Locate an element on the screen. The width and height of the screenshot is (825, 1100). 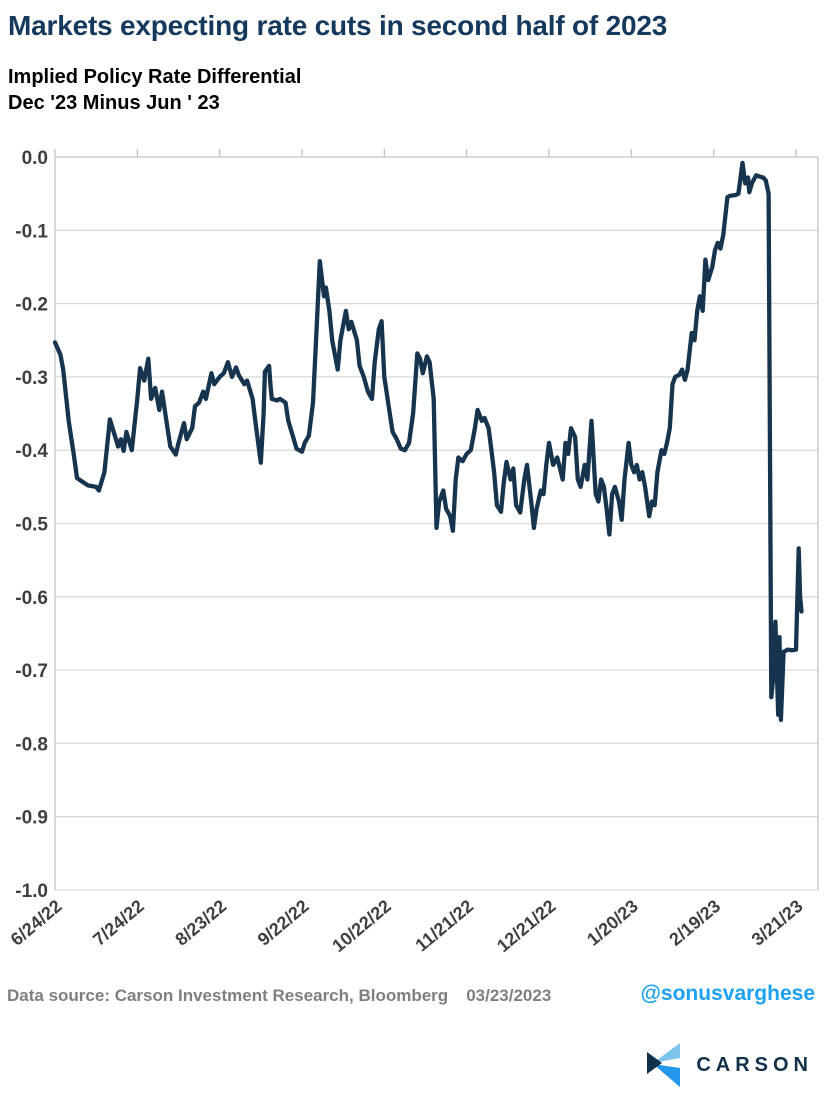
carson-logo: CARSON is located at coordinates (729, 1065).